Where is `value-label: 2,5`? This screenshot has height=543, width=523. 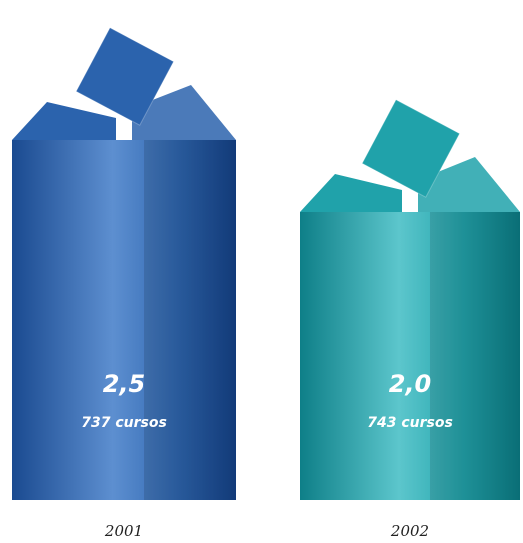 value-label: 2,5 is located at coordinates (124, 384).